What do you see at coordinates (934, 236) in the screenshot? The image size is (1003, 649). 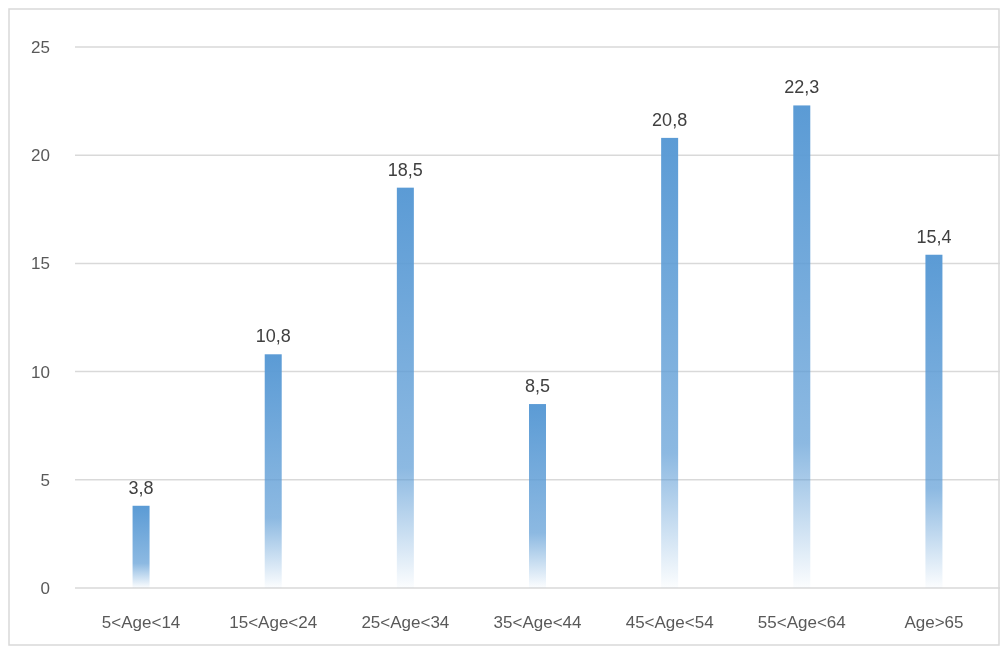 I see `data-label: 15,4` at bounding box center [934, 236].